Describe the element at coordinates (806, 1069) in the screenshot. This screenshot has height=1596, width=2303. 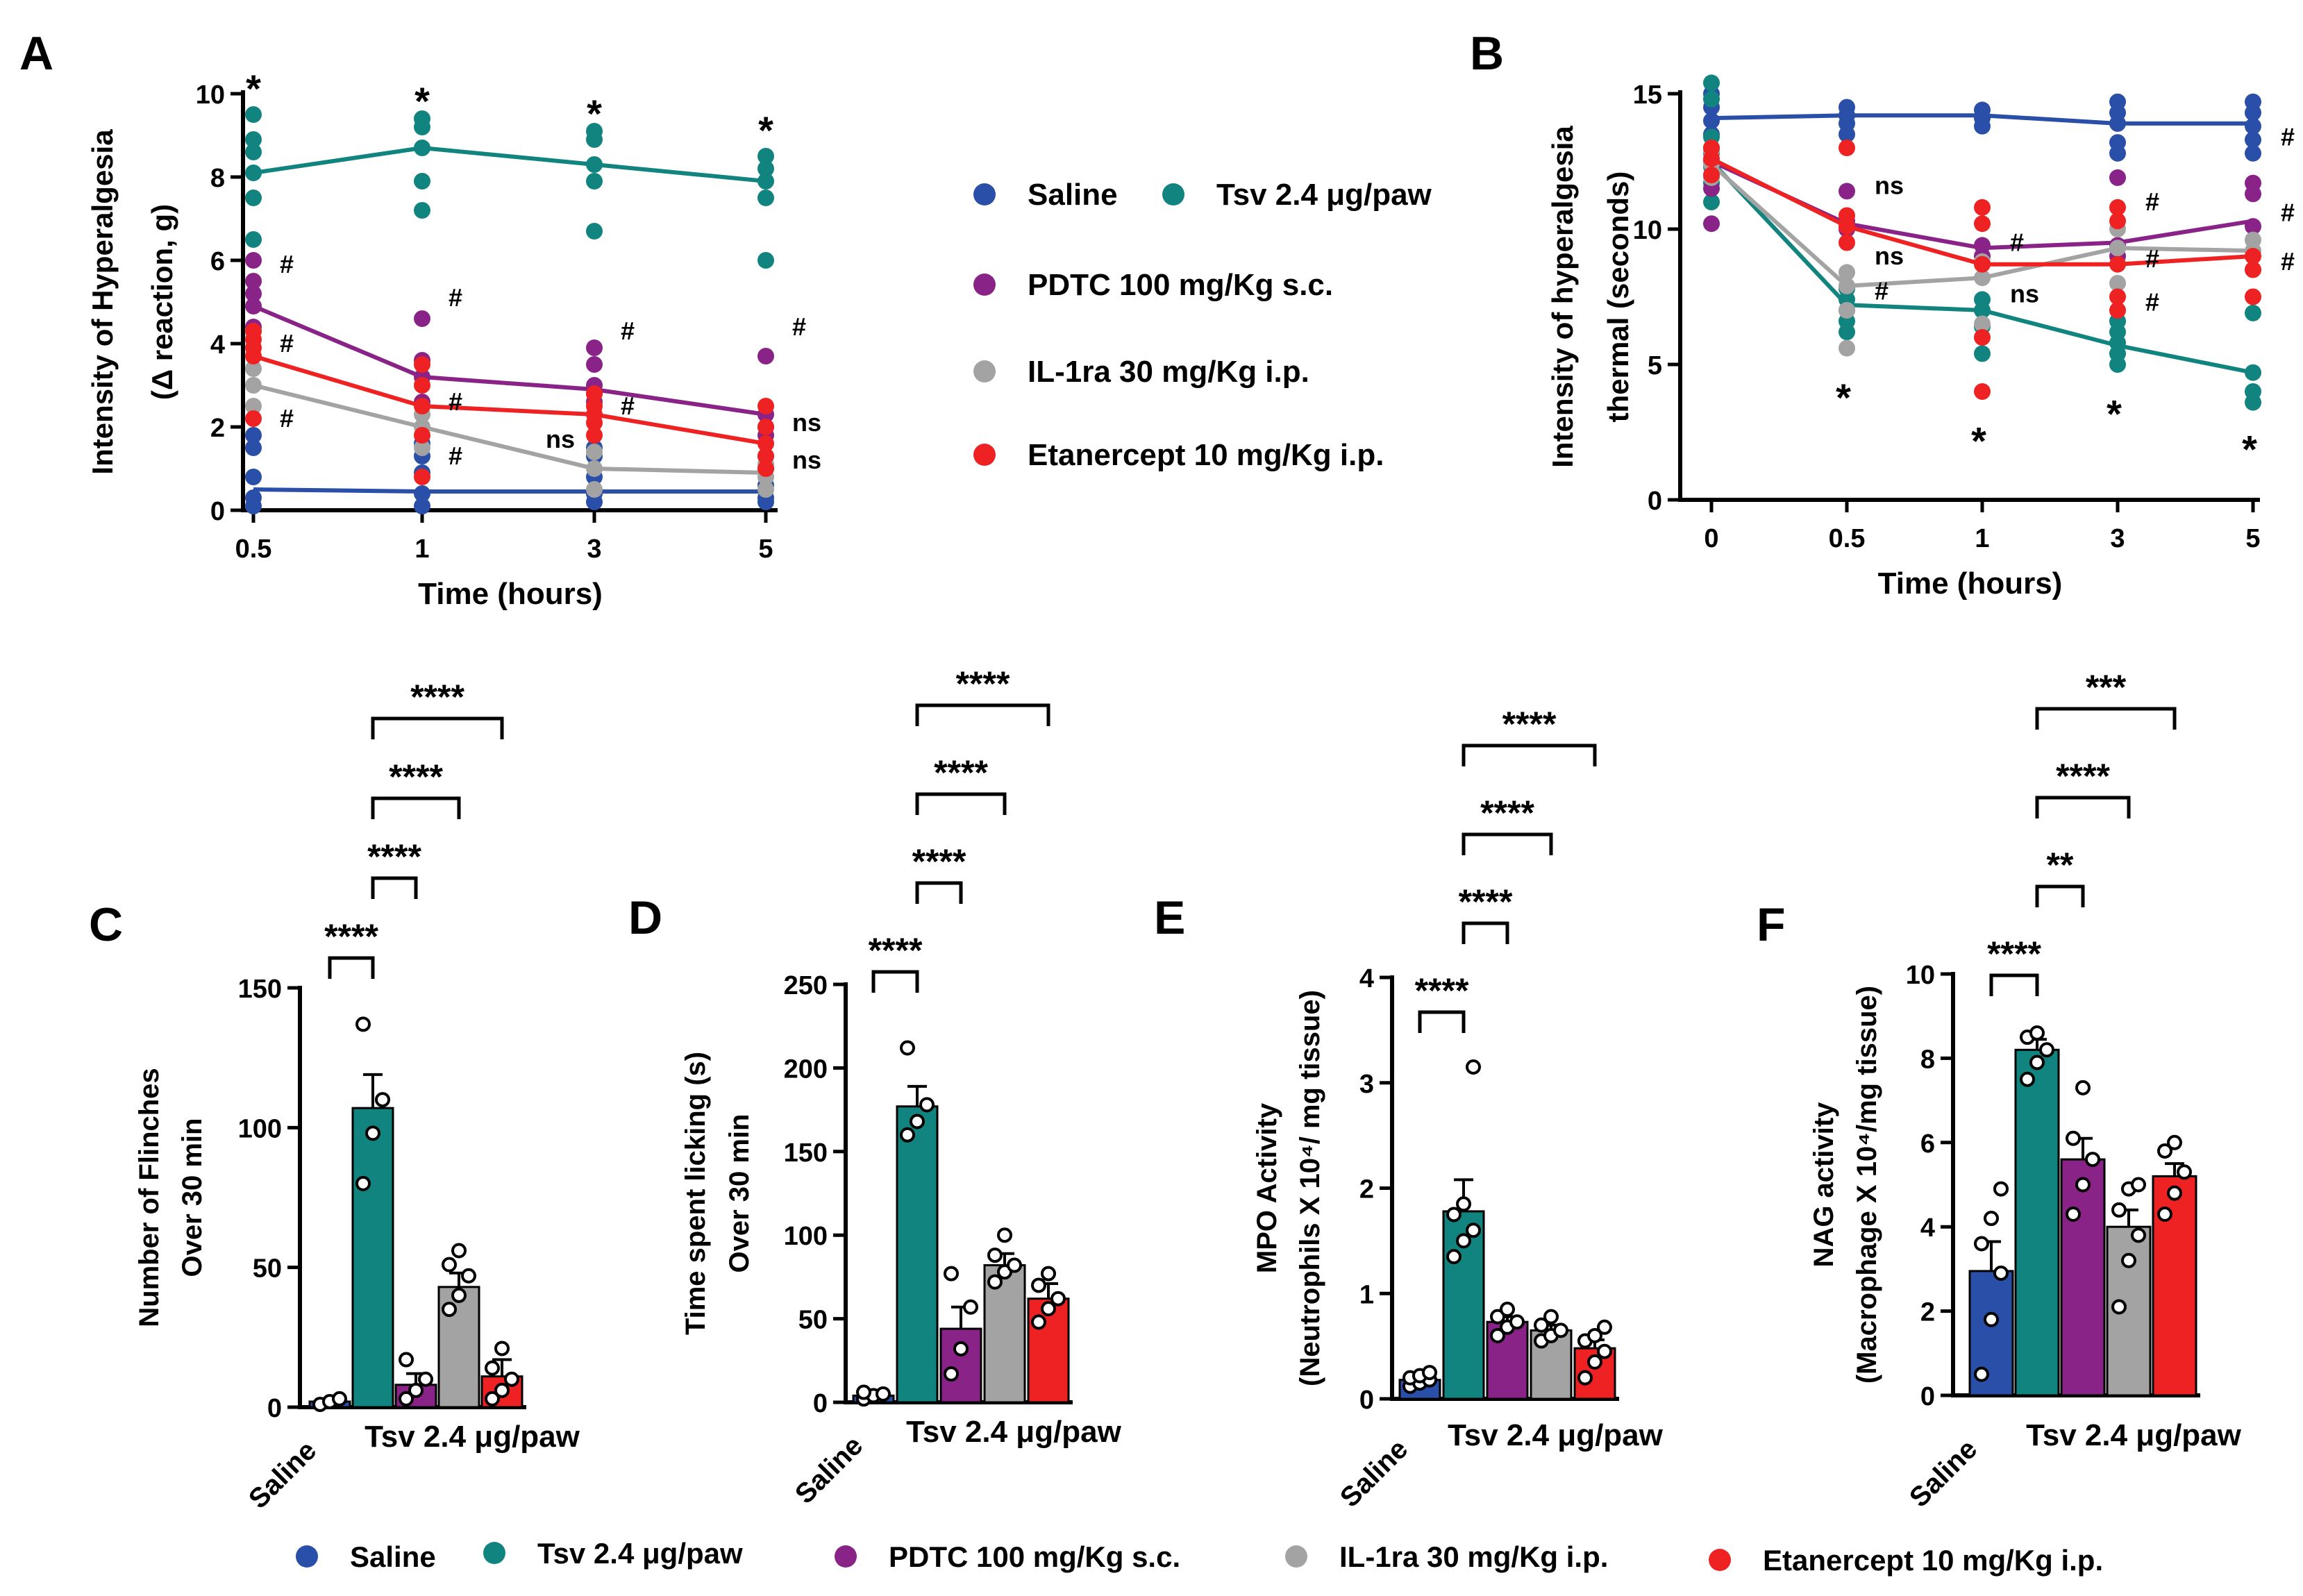
I see `y-tick-label: 200` at that location.